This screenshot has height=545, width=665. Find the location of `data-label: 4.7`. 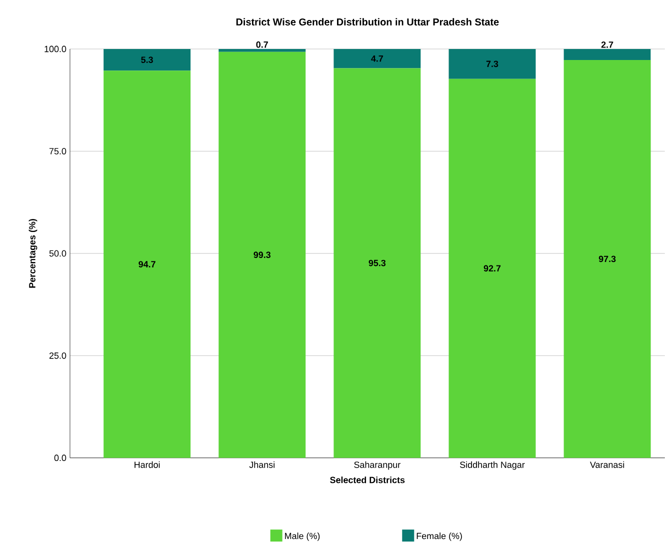

data-label: 4.7 is located at coordinates (377, 59).